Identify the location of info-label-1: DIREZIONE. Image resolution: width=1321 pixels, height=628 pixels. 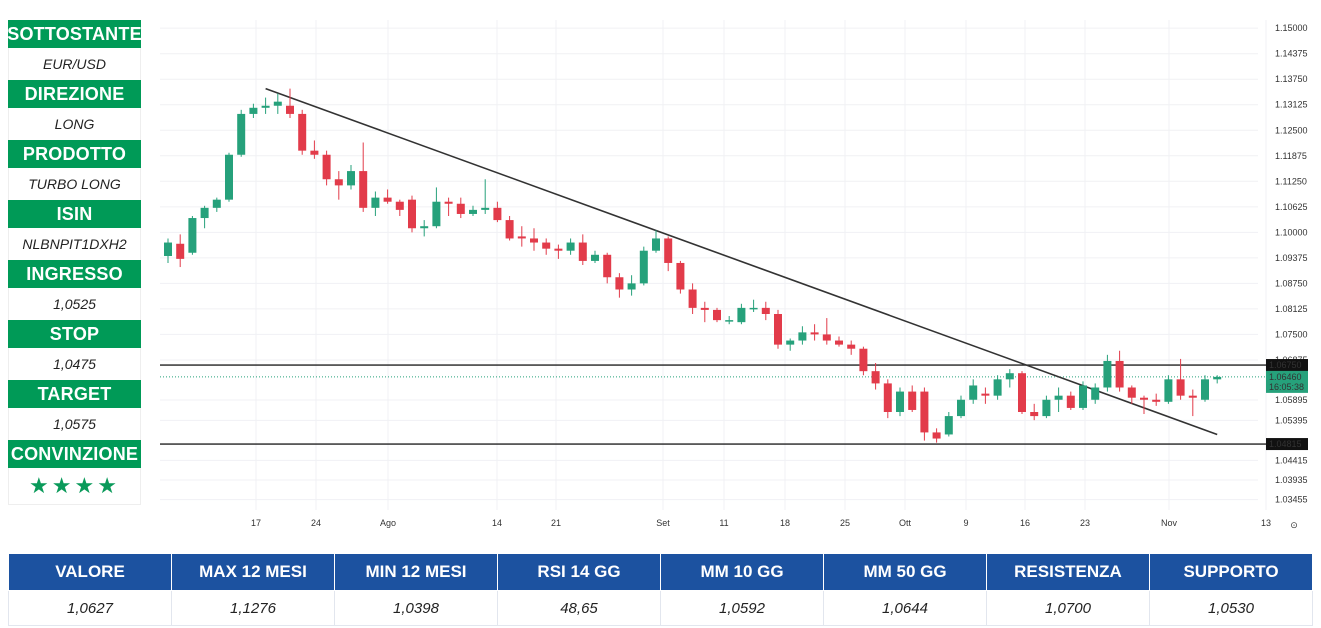
(74, 94).